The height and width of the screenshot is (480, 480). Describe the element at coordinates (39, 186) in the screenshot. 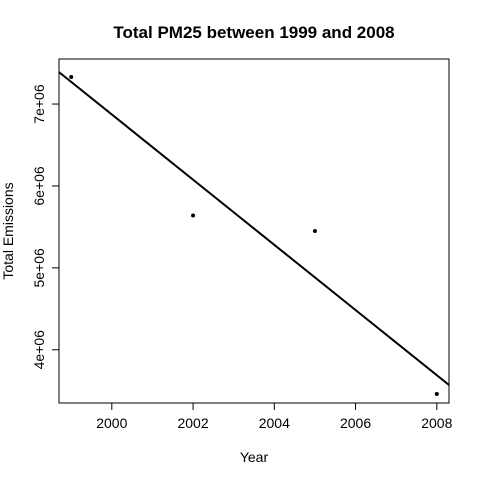

I see `y-tick-label: 6e+06` at that location.